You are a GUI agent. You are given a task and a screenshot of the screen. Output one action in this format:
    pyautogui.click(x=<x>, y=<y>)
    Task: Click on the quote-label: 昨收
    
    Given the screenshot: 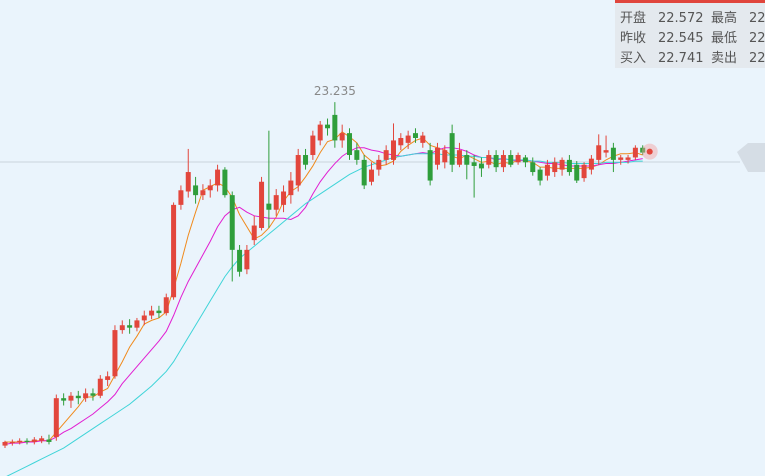 What is the action you would take?
    pyautogui.click(x=633, y=38)
    